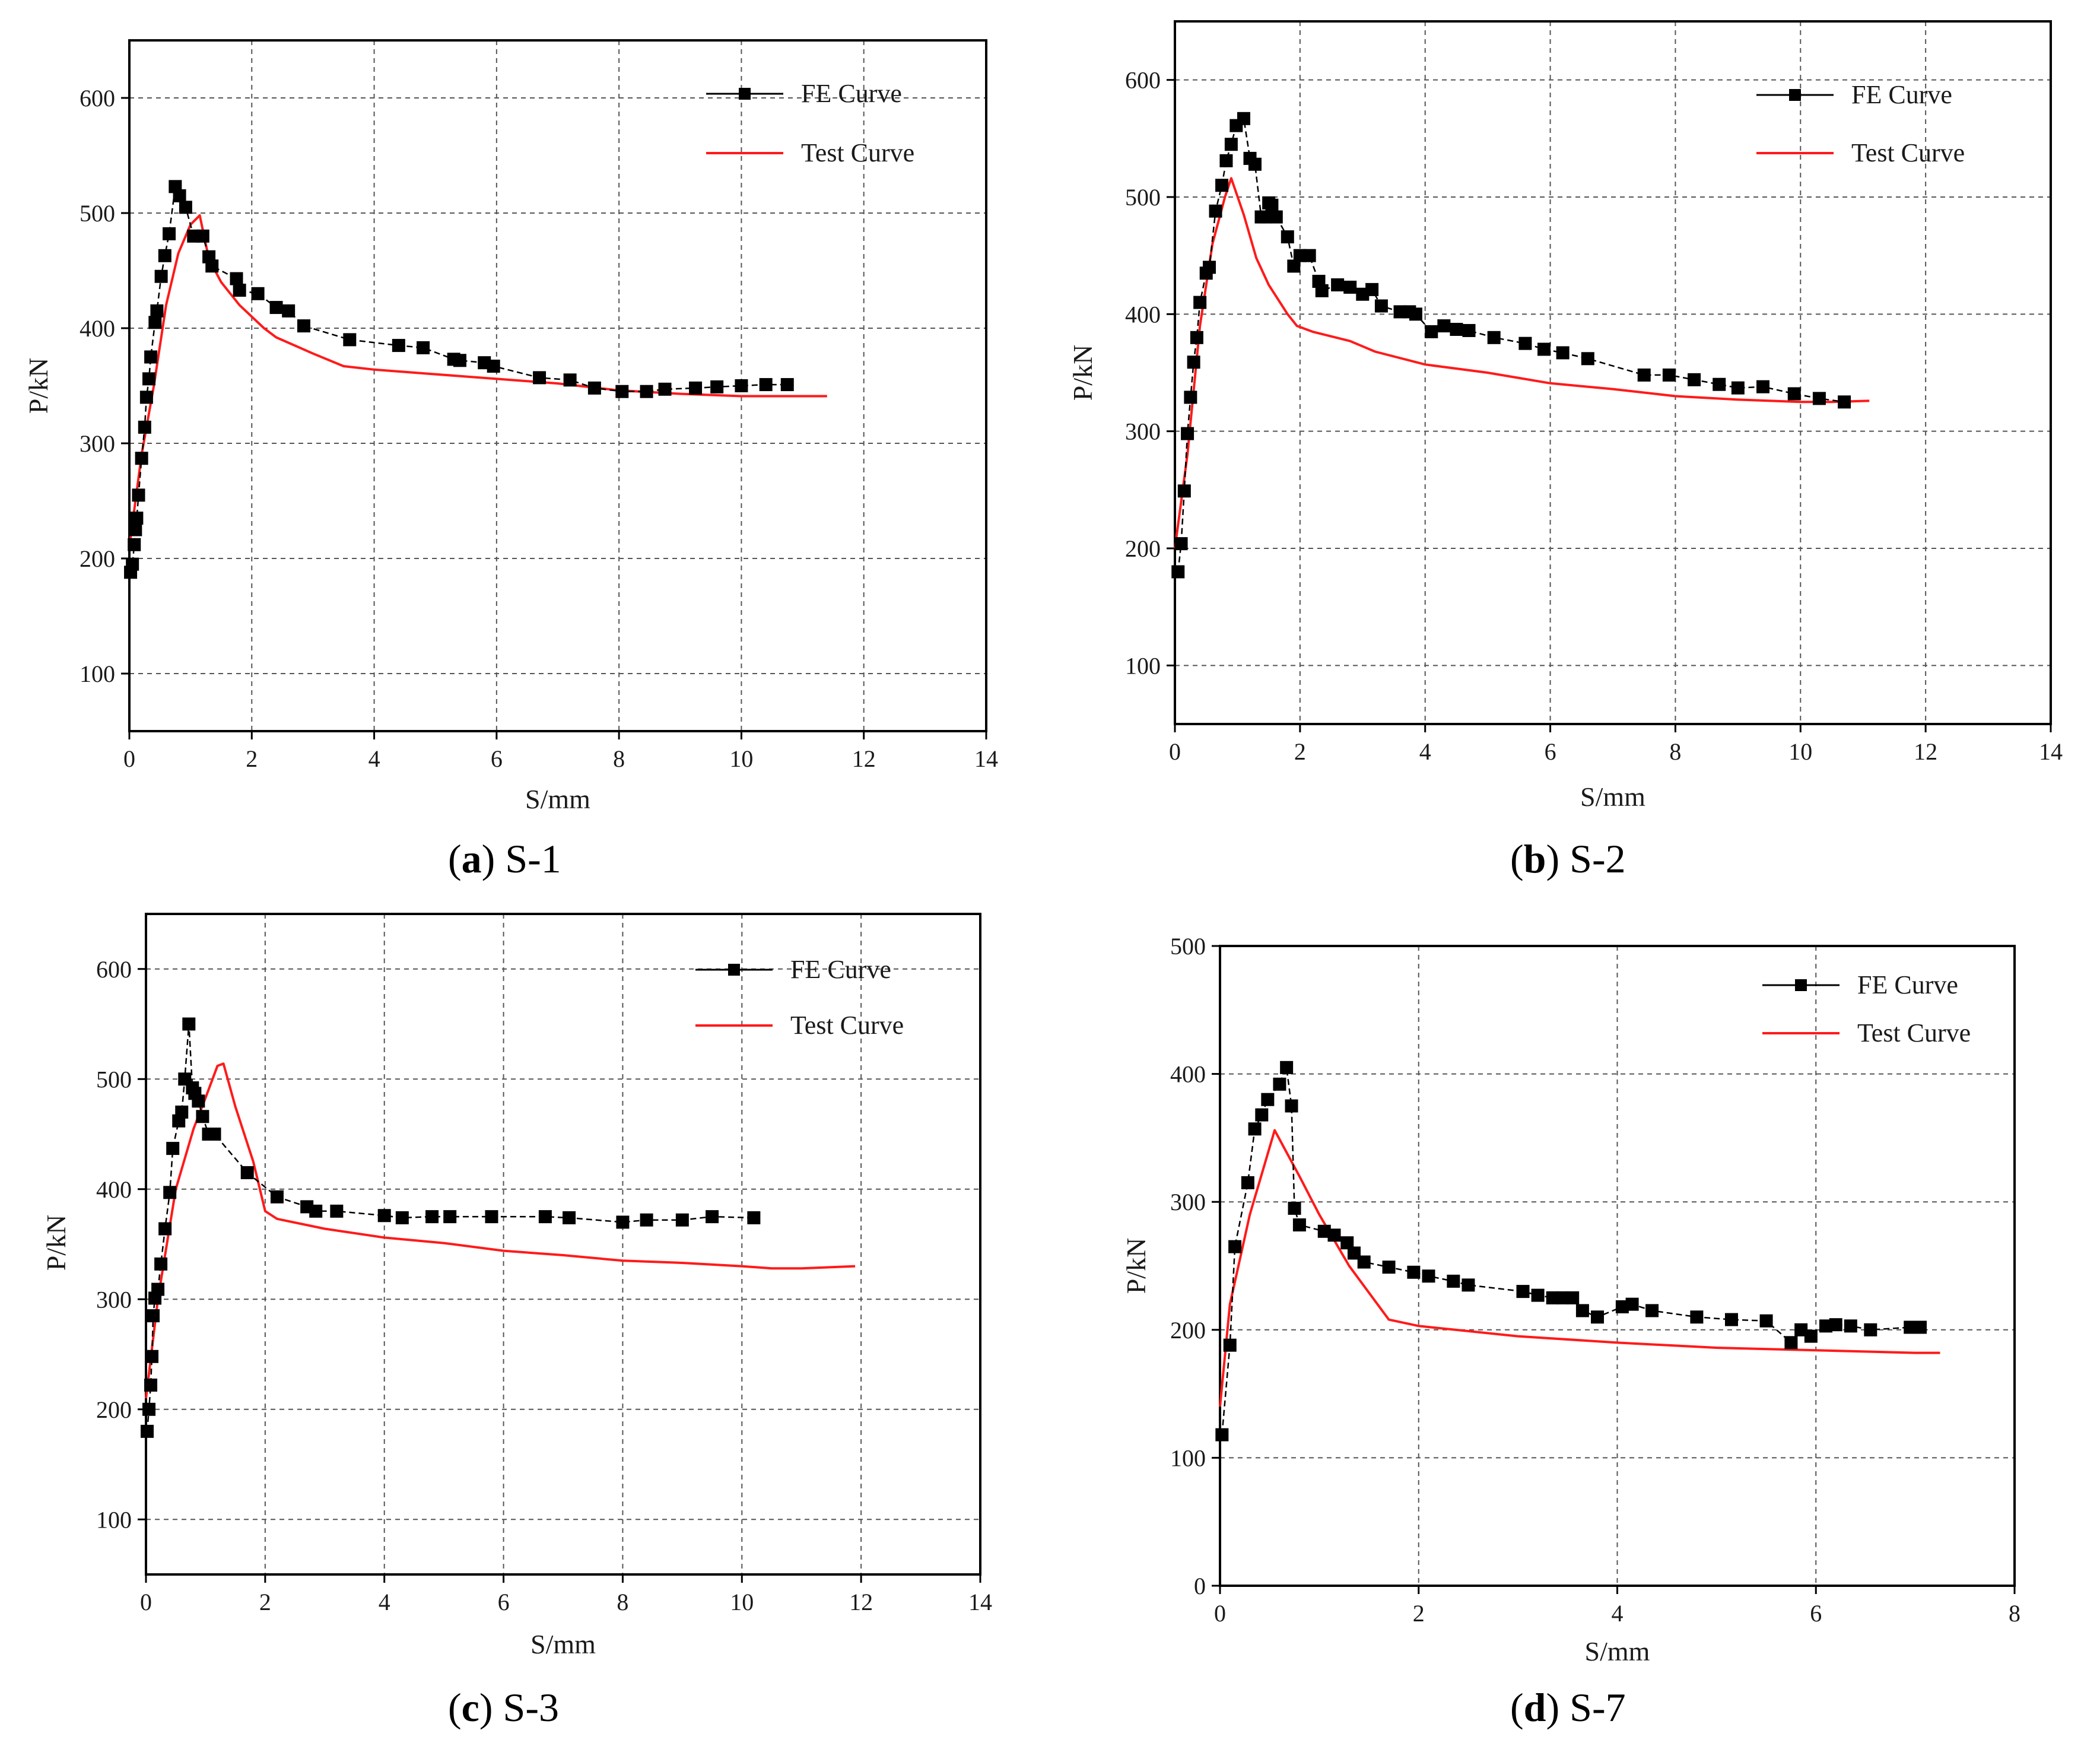 The width and height of the screenshot is (2100, 1743). Describe the element at coordinates (1598, 858) in the screenshot. I see `caption-title: S-2` at that location.